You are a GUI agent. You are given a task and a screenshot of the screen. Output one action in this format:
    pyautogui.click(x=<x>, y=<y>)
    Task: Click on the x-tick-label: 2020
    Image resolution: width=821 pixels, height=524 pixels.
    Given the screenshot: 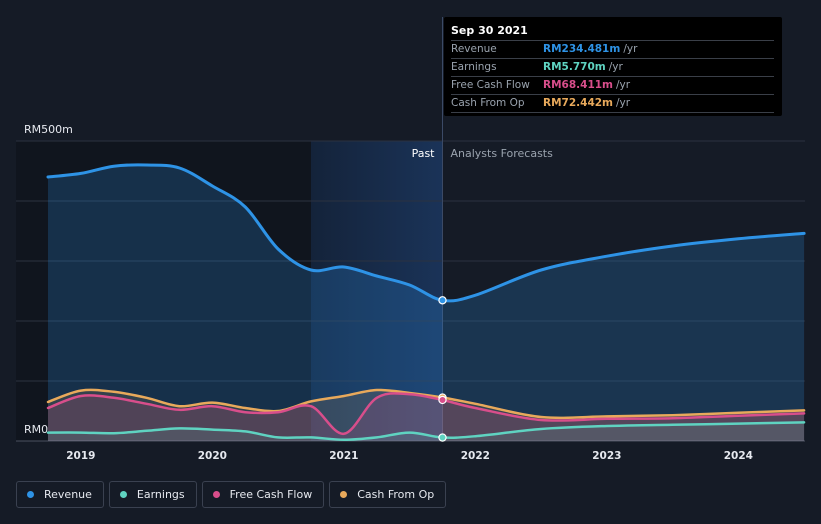 What is the action you would take?
    pyautogui.click(x=212, y=456)
    